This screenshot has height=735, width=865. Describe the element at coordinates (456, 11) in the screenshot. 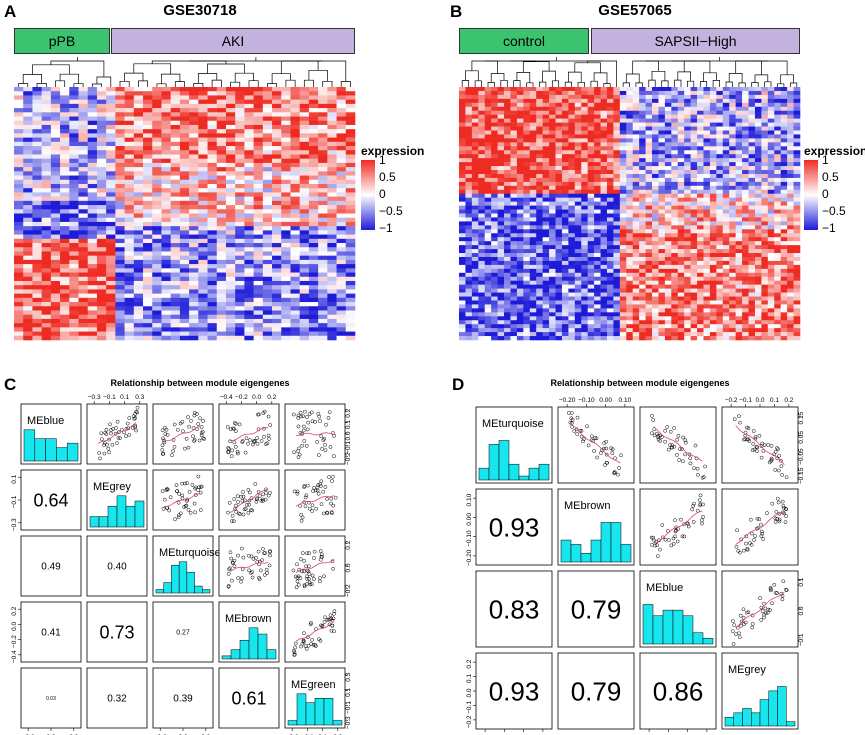

I see `panel-letter-b: B` at that location.